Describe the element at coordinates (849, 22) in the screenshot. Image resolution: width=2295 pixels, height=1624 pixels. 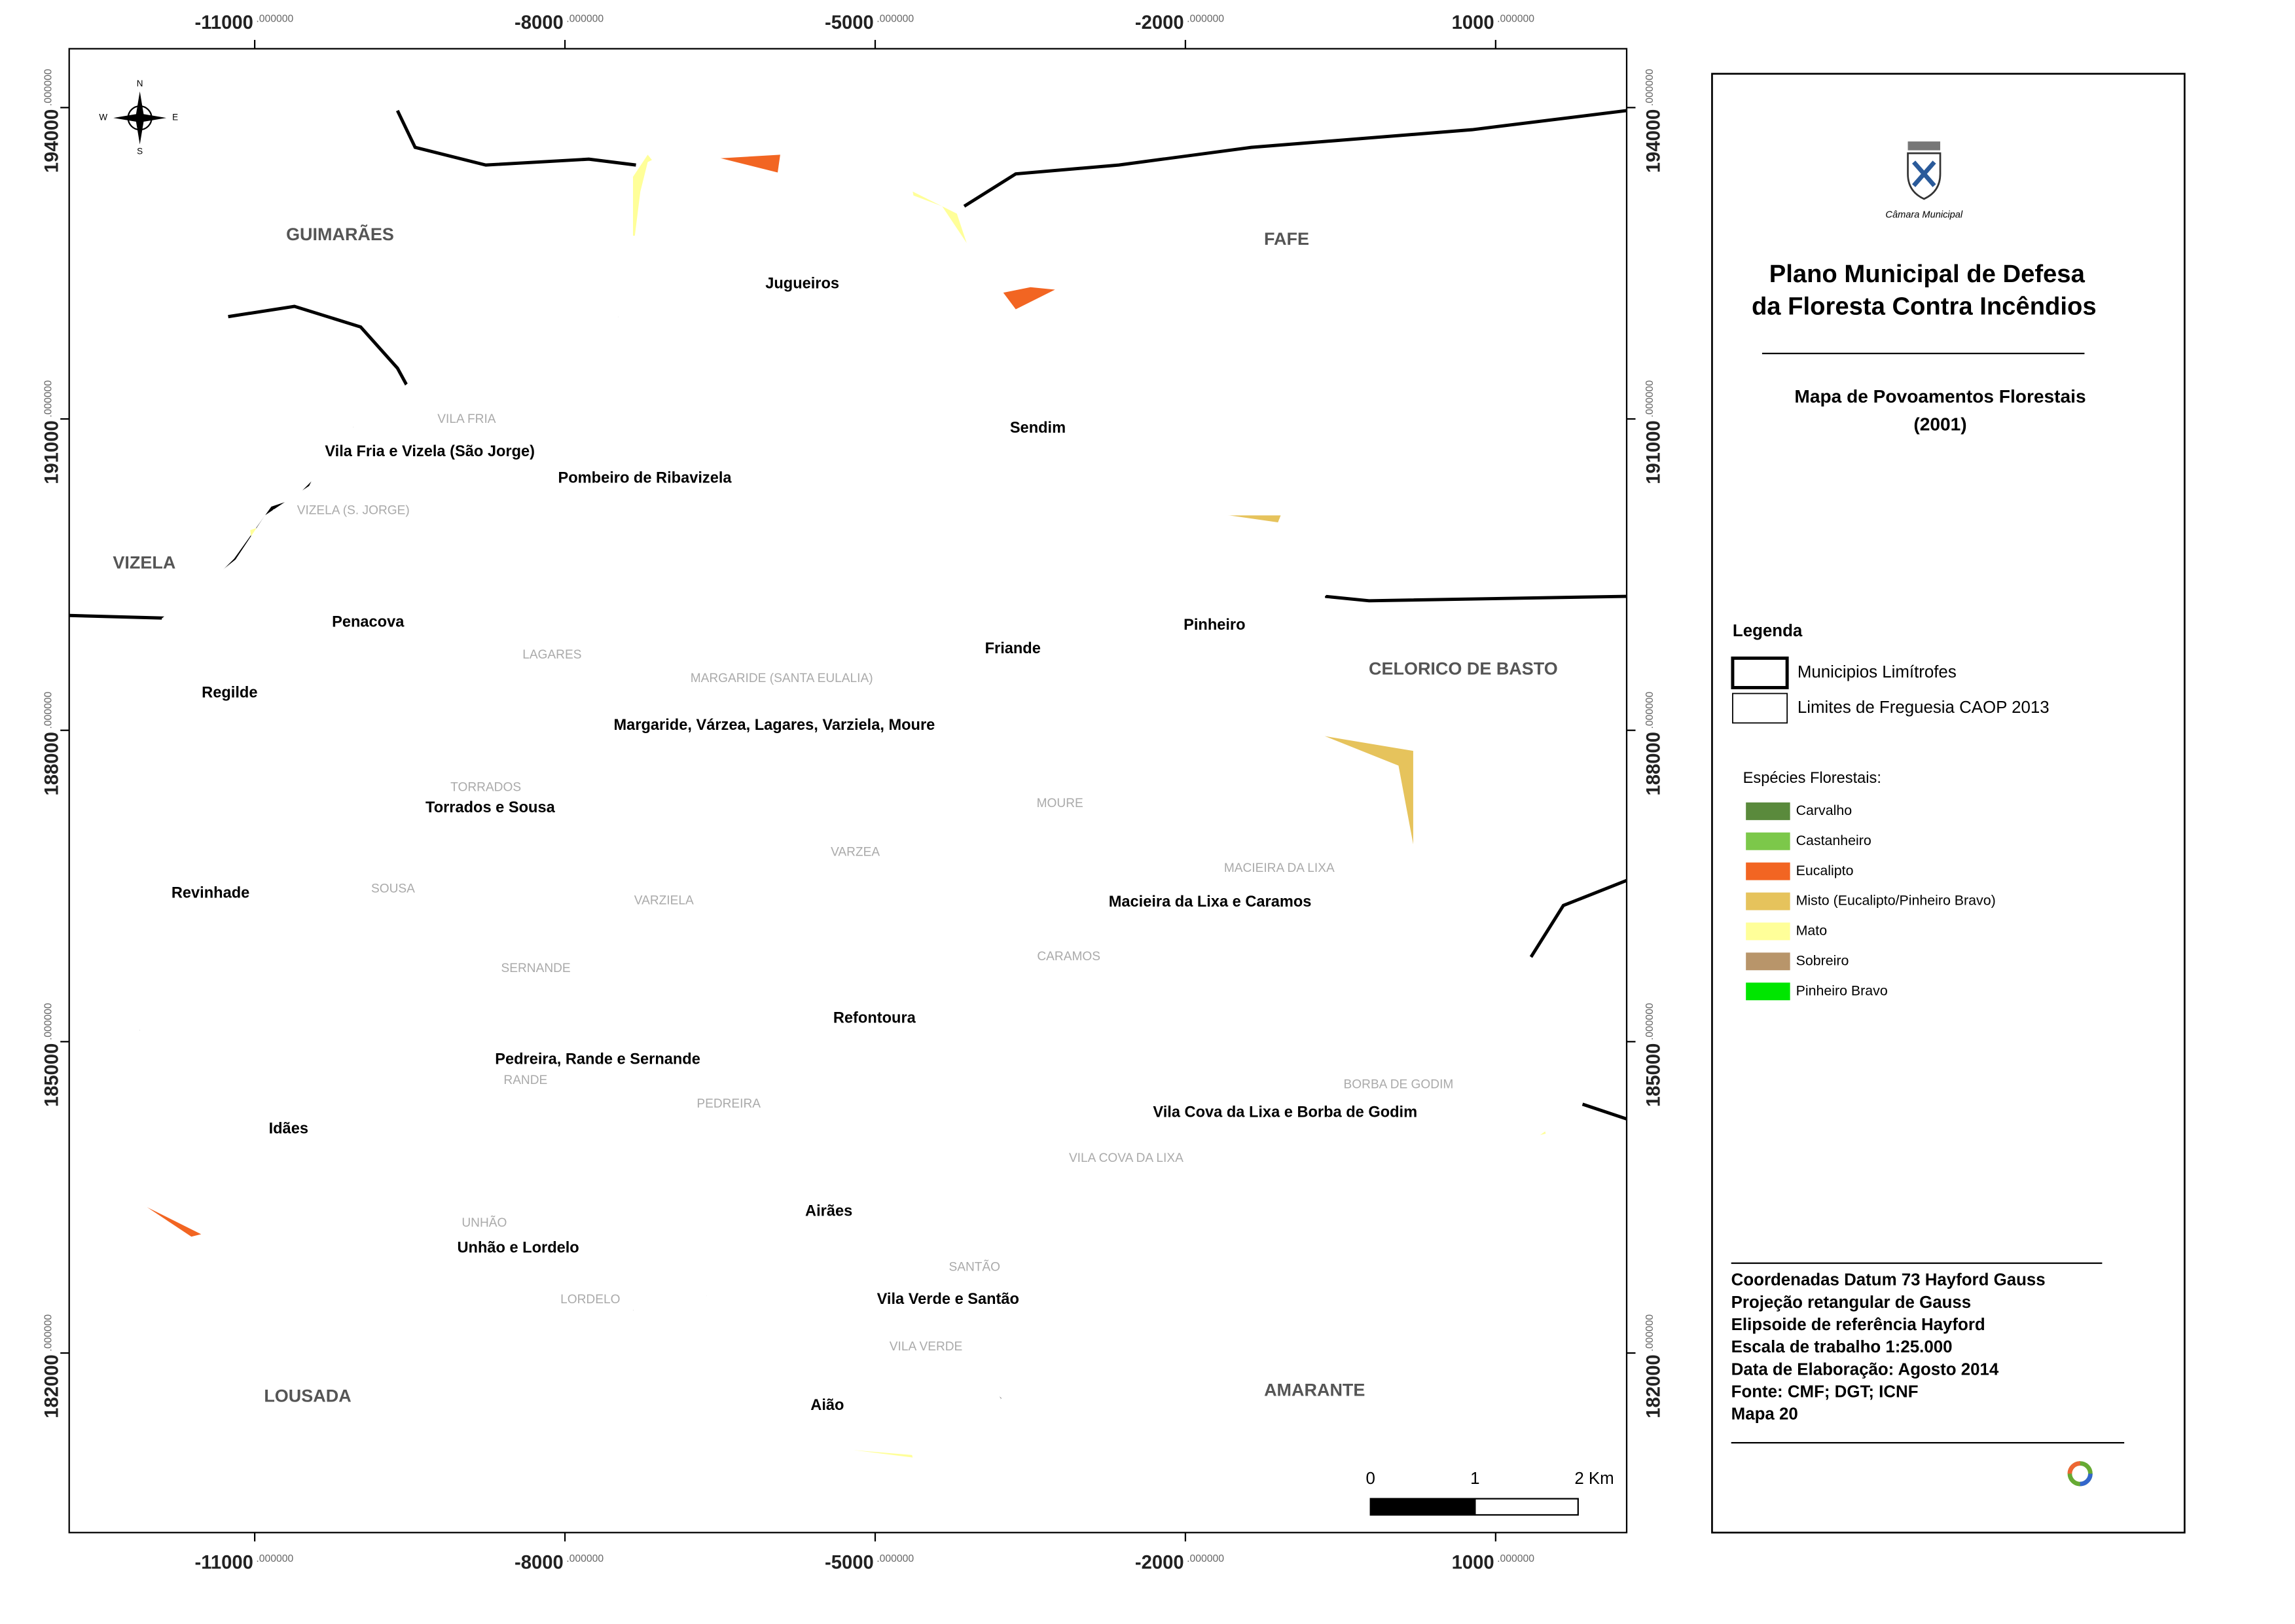
I see `x-tick-label: -5000` at that location.